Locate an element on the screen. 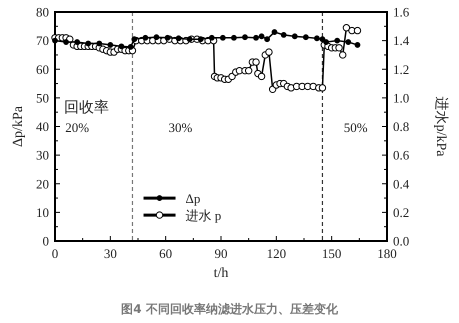 The image size is (459, 323). y-axis-title: Δp/kPa is located at coordinates (18, 126).